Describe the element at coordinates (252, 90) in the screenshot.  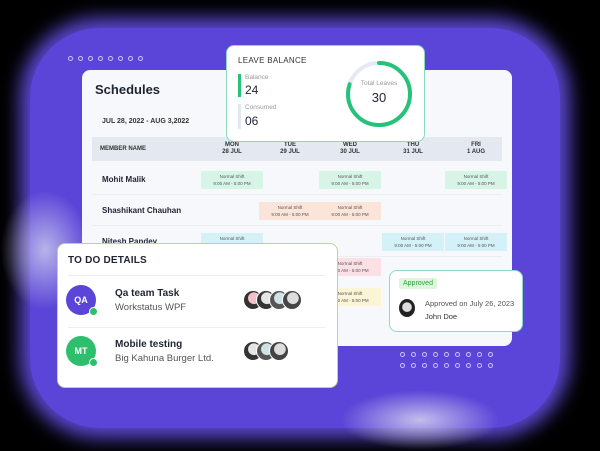
I see `balance-value: 24` at that location.